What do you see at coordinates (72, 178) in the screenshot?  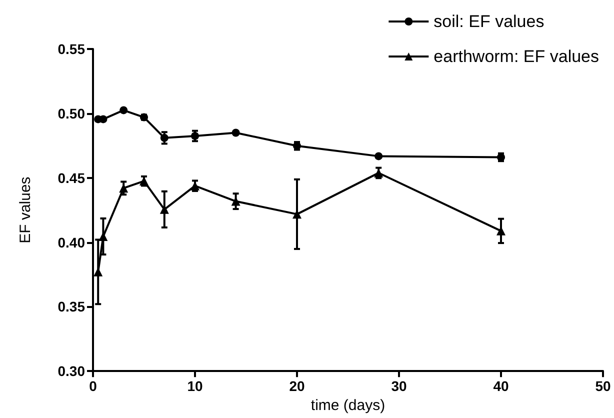 I see `y-tick-label: 0.45` at bounding box center [72, 178].